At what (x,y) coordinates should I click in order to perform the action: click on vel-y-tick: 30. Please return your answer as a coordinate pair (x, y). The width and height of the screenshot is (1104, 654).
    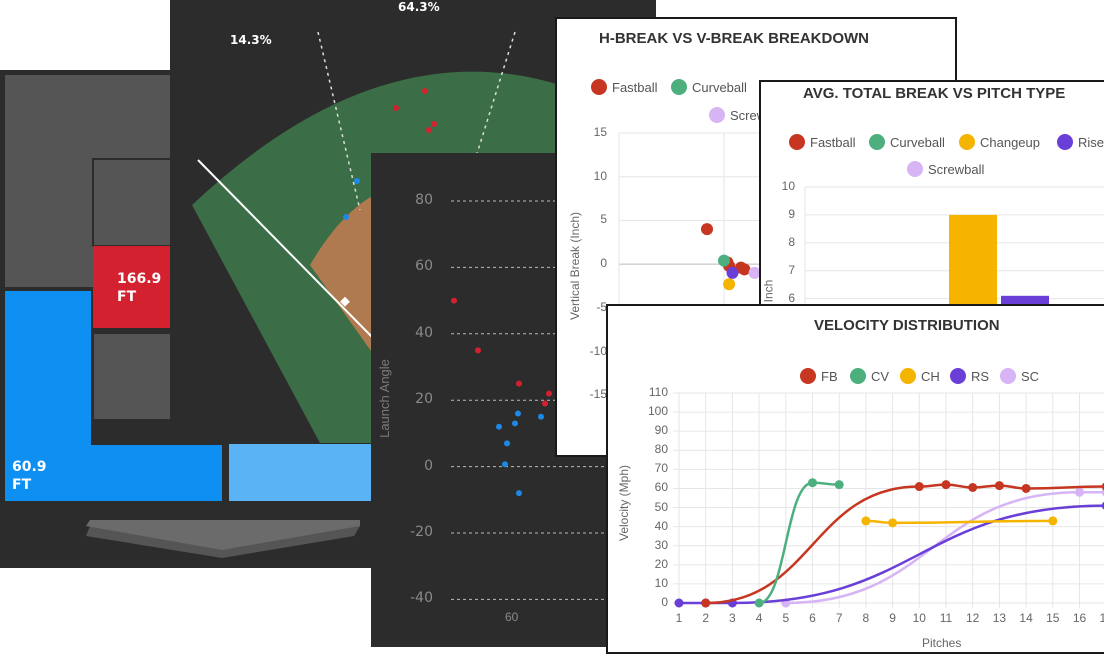
    Looking at the image, I should click on (661, 544).